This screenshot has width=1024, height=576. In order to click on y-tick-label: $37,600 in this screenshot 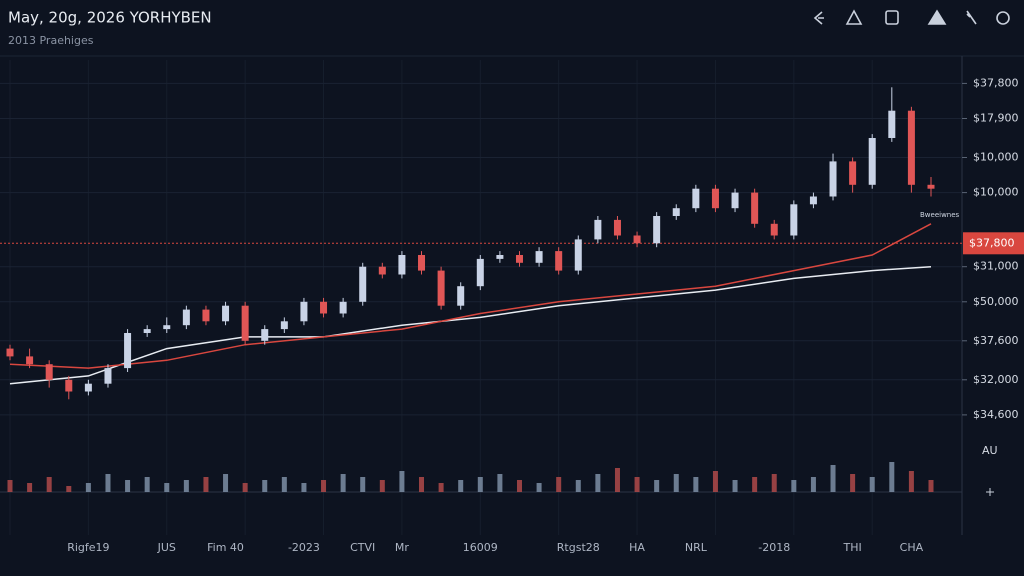, I will do `click(996, 340)`.